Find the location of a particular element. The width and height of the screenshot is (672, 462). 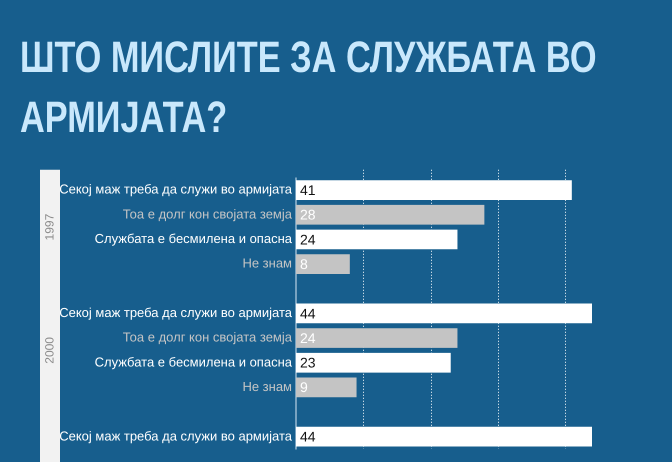

data-label: 23 is located at coordinates (308, 362).